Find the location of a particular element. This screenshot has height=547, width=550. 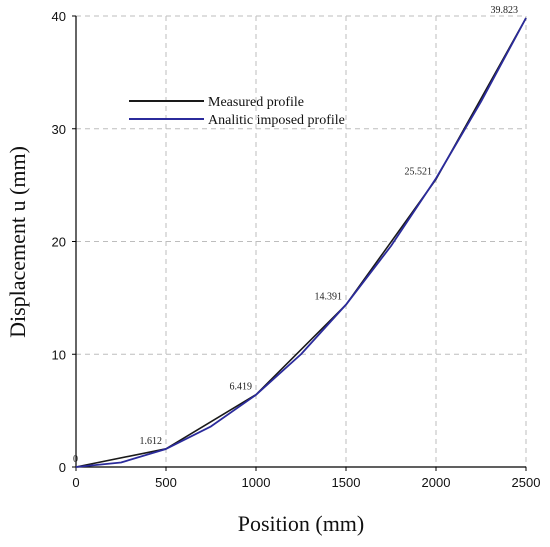

legend-label: Analitic imposed profile is located at coordinates (276, 120).